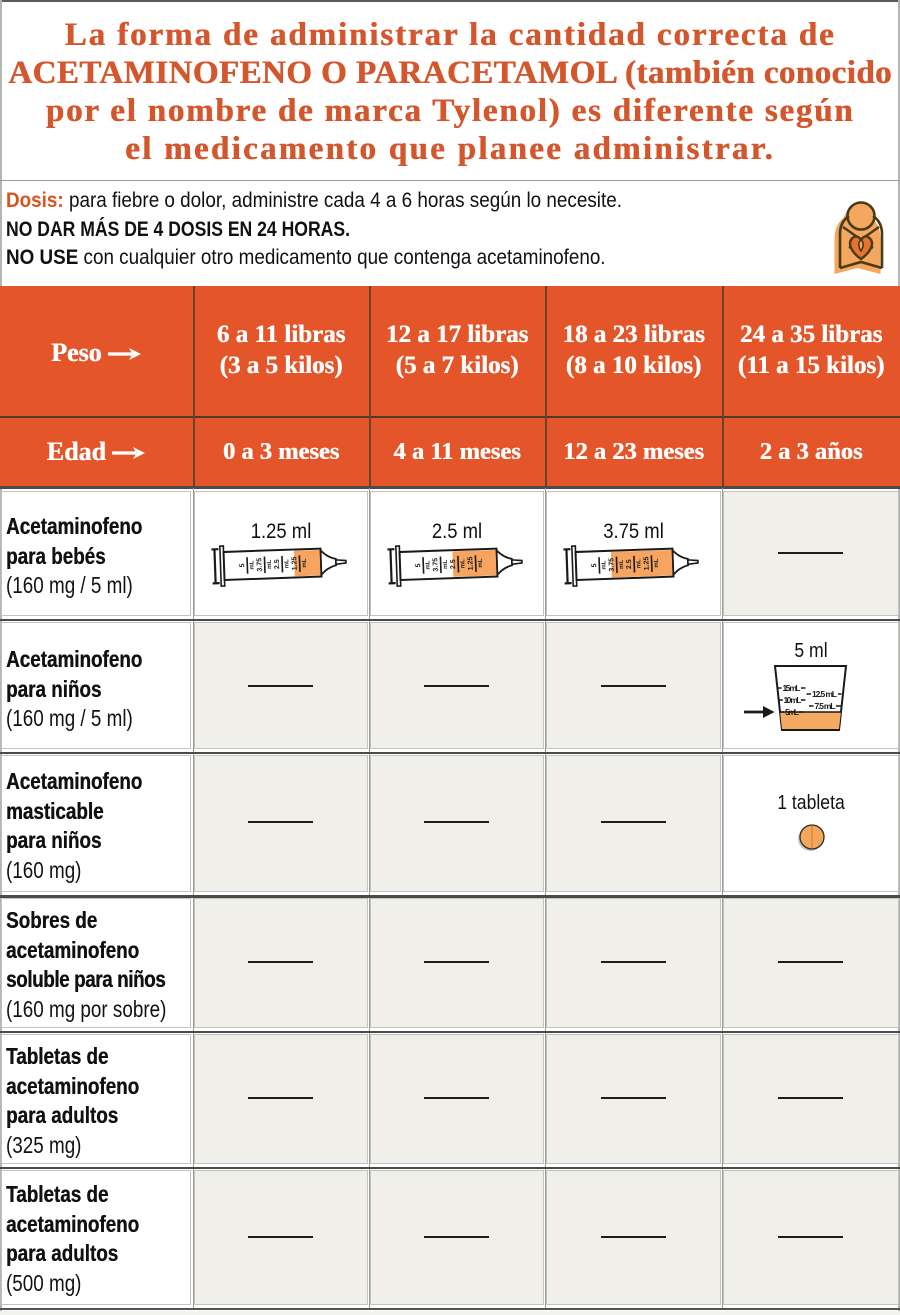 This screenshot has width=900, height=1315. I want to click on svg-text: 7.5 mL, so click(825, 706).